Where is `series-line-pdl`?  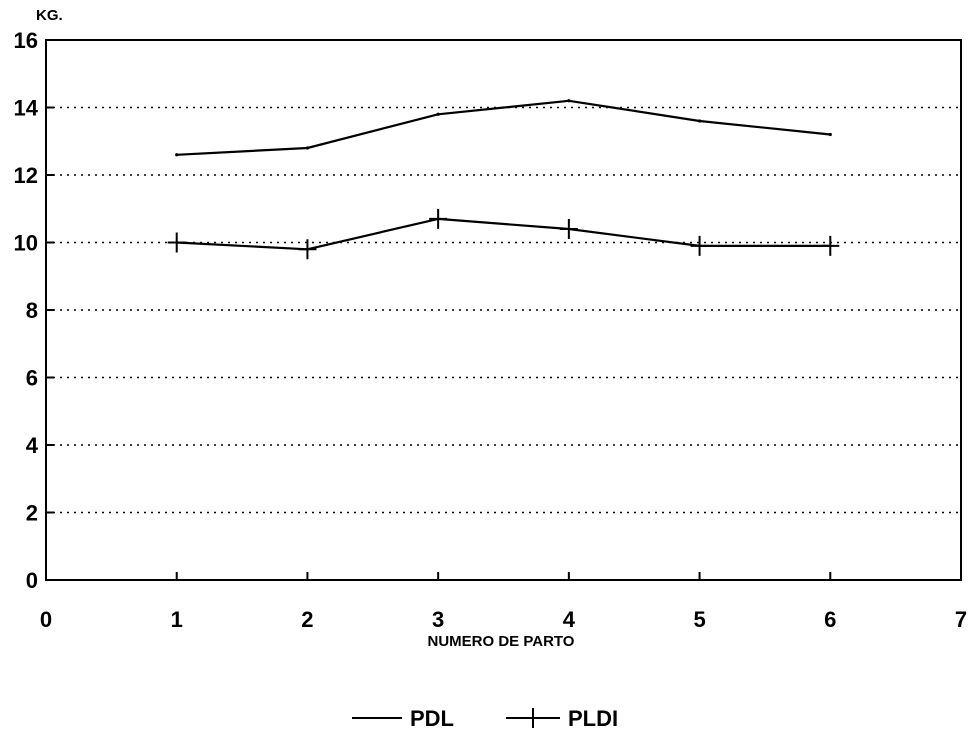 series-line-pdl is located at coordinates (503, 127).